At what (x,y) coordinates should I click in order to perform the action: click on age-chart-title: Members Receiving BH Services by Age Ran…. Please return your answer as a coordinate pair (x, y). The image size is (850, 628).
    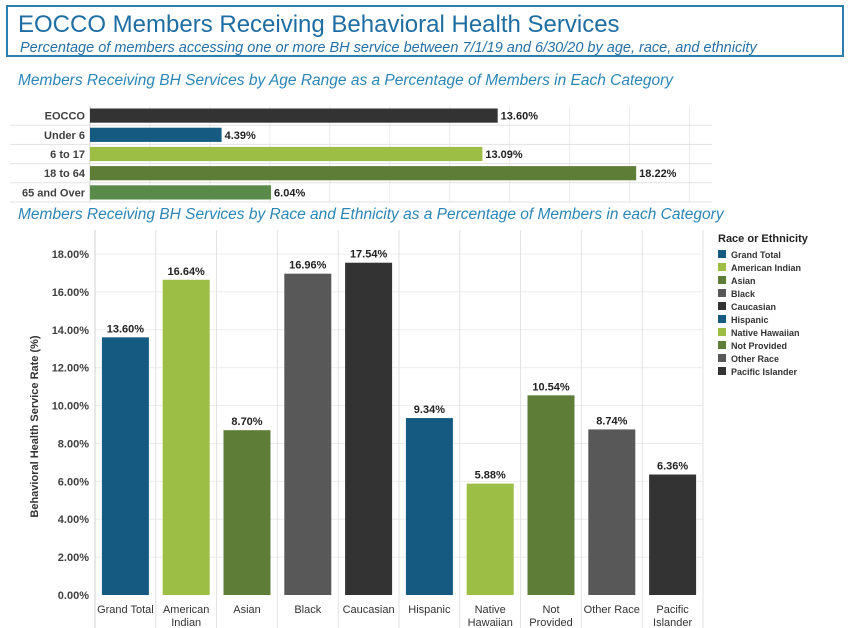
    Looking at the image, I should click on (346, 80).